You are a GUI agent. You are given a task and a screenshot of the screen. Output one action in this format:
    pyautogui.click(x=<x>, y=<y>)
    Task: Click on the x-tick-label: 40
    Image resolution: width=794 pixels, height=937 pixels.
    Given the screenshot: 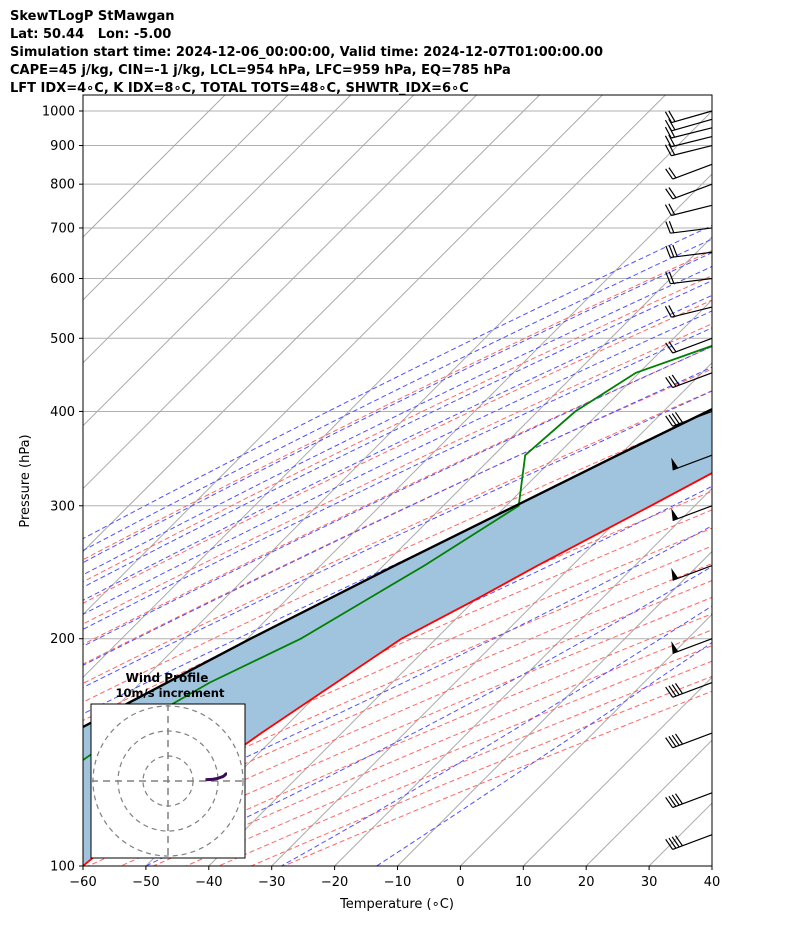 What is the action you would take?
    pyautogui.click(x=712, y=882)
    